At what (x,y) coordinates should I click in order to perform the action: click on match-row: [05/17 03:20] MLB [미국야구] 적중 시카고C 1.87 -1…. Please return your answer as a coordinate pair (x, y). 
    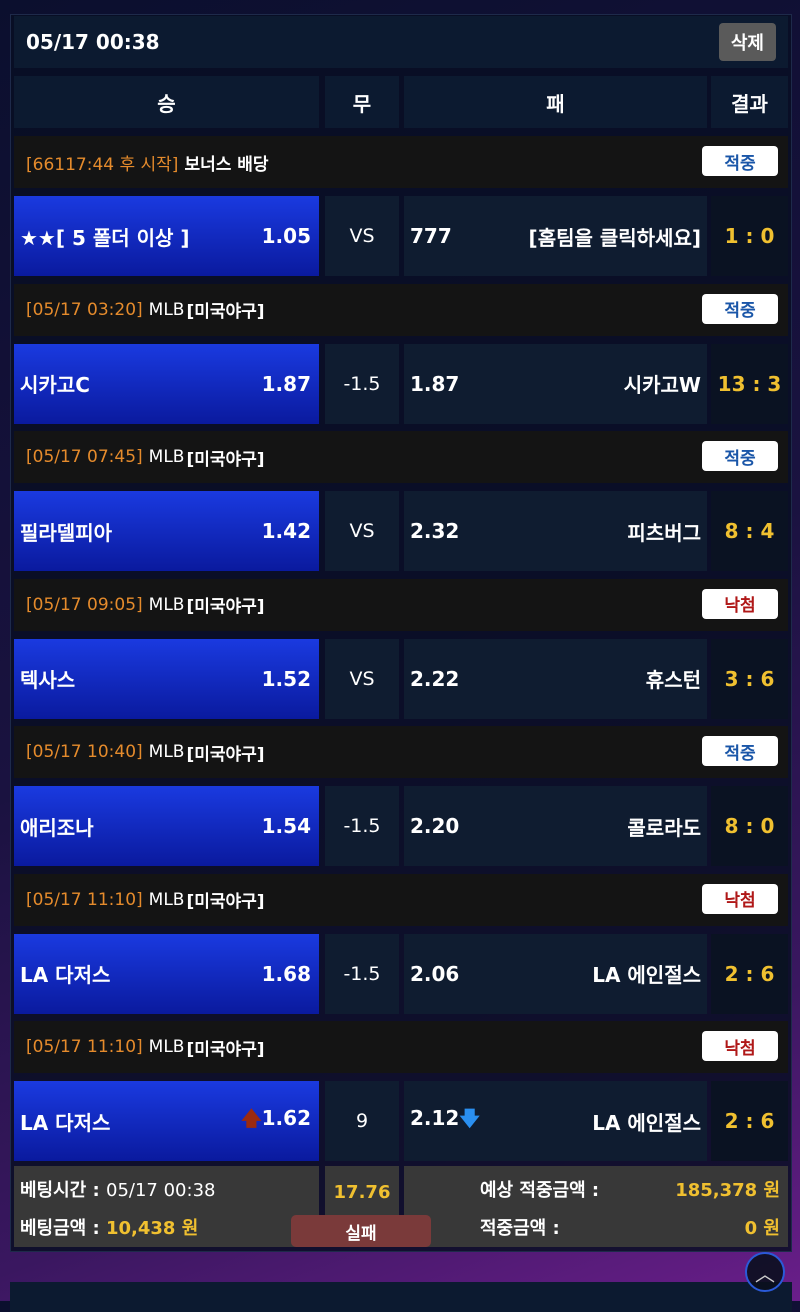
    Looking at the image, I should click on (400, 354).